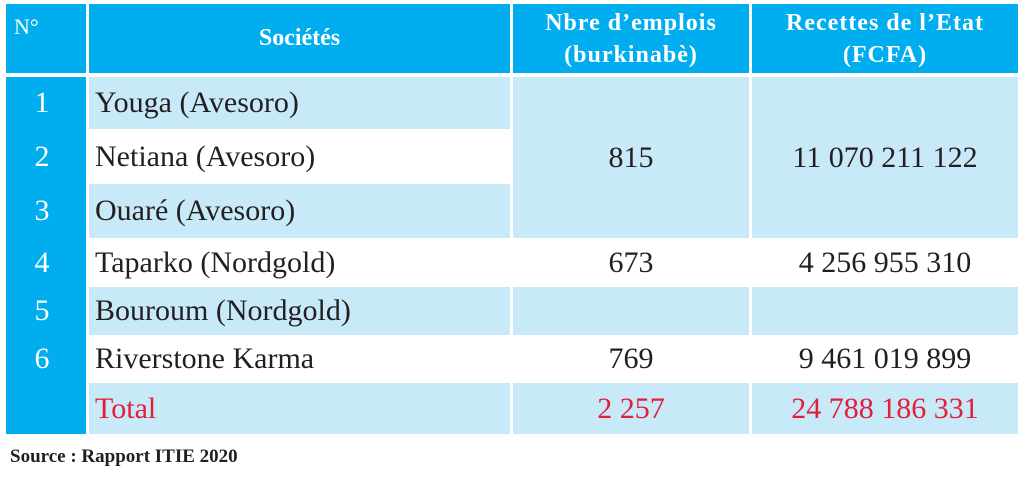 The height and width of the screenshot is (477, 1024). Describe the element at coordinates (124, 456) in the screenshot. I see `source-note: Source : Rapport ITIE 2020` at that location.